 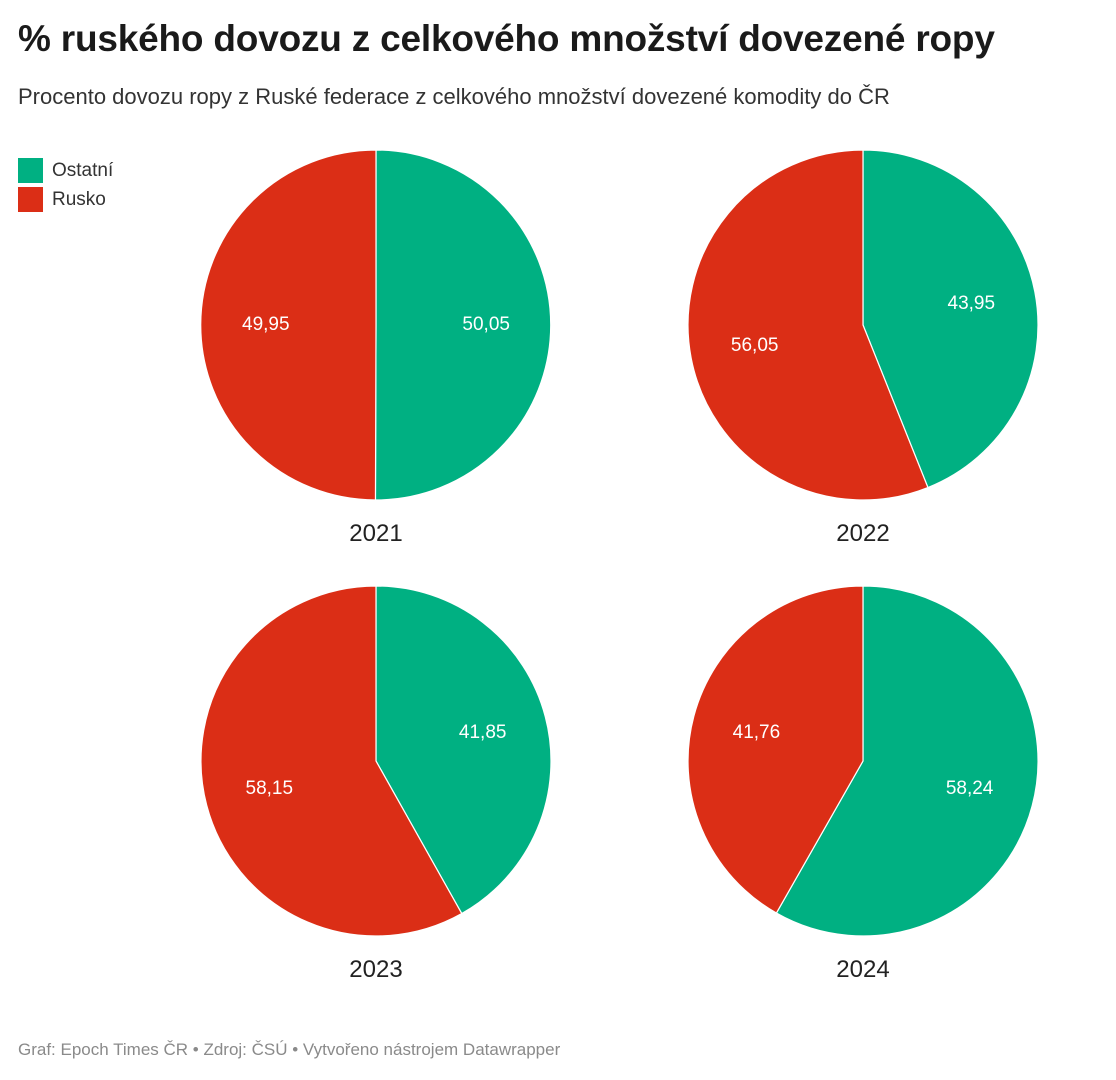 I want to click on pie-value-label-2022-rusko: 56,05, so click(x=755, y=345).